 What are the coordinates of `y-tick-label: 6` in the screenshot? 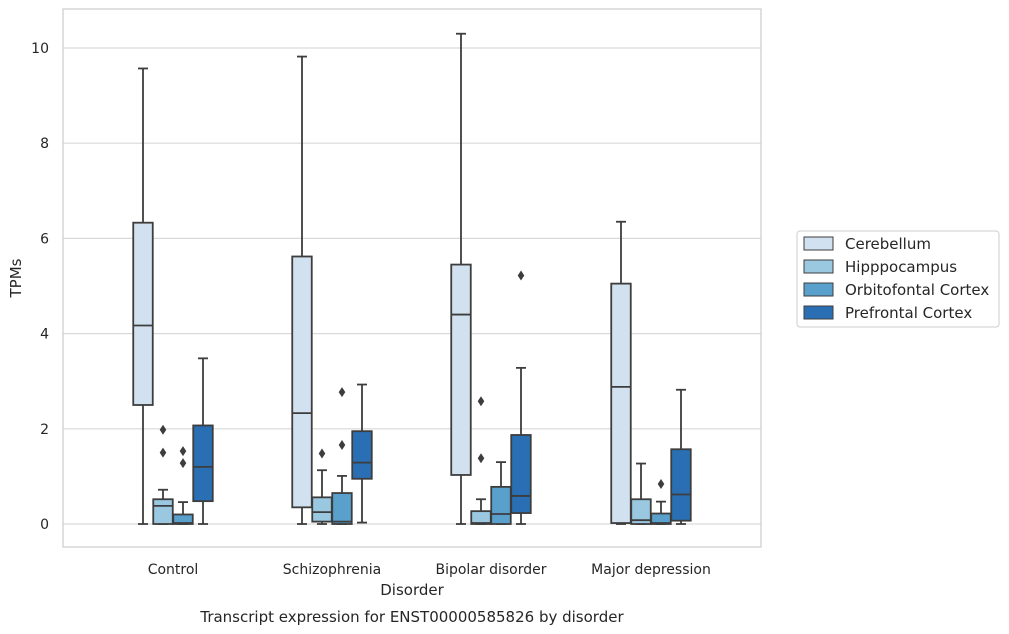 It's located at (44, 239).